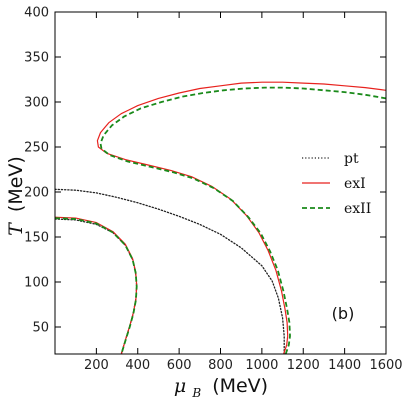 The height and width of the screenshot is (402, 407). Describe the element at coordinates (385, 365) in the screenshot. I see `x-tick-label: 1600` at that location.